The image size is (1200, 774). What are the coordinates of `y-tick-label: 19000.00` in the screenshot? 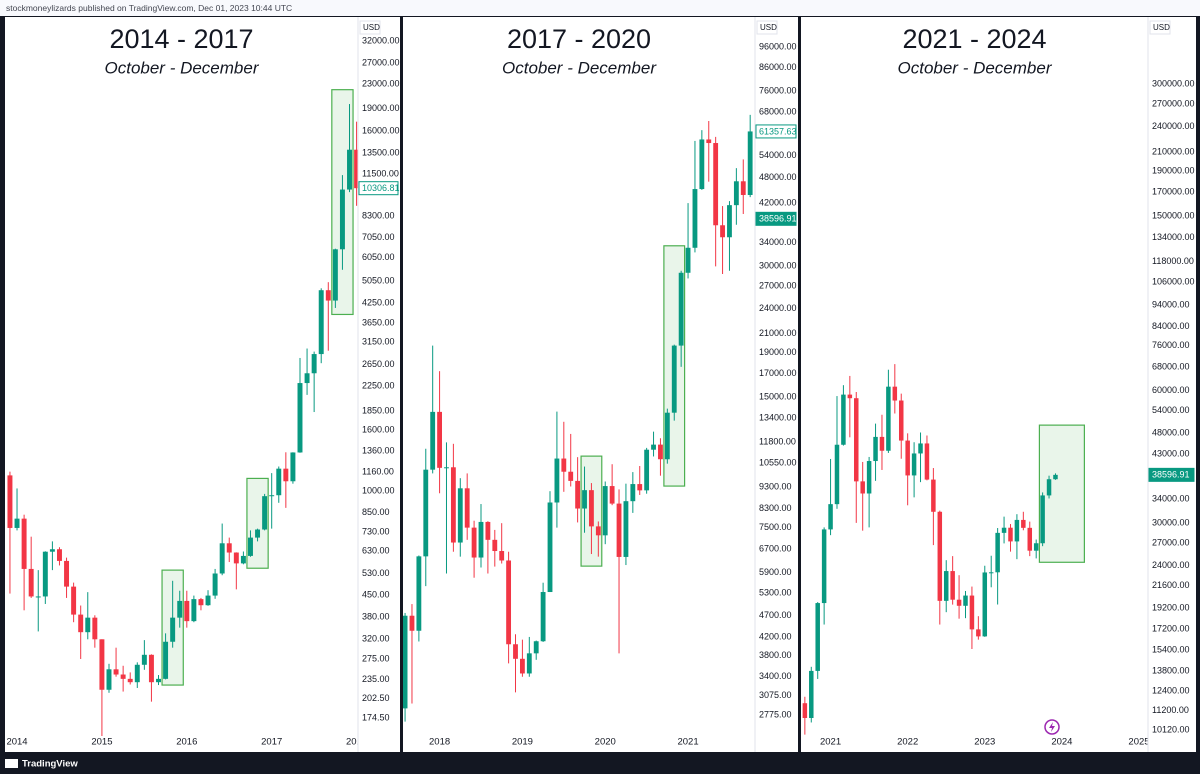 It's located at (778, 352).